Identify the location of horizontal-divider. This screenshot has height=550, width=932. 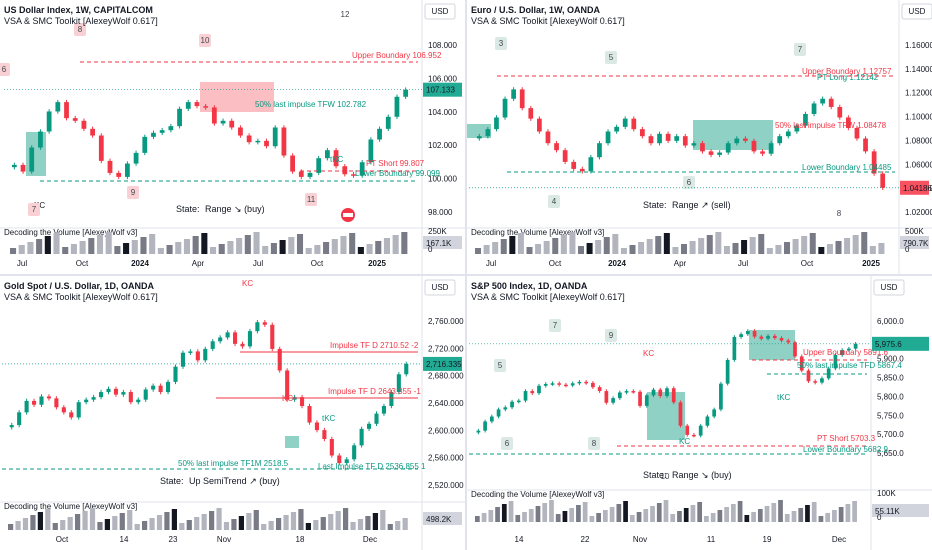
(466, 275).